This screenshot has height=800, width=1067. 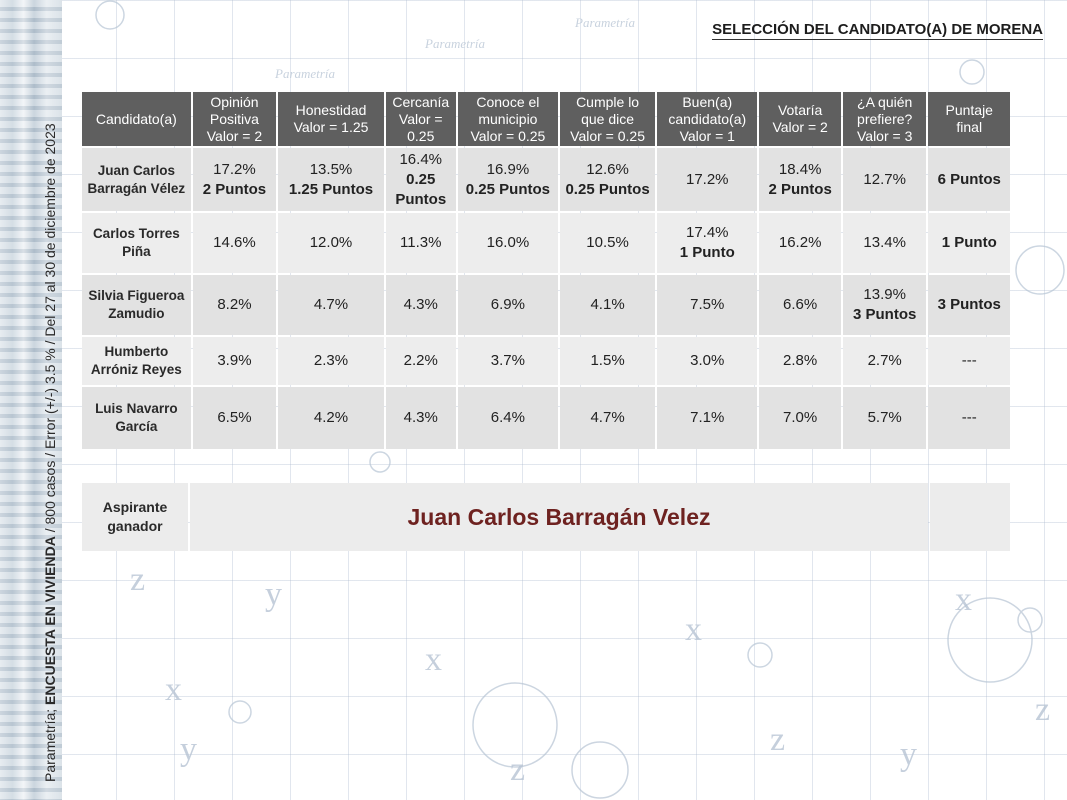 I want to click on column-header: Votaría Valor = 2, so click(x=800, y=119).